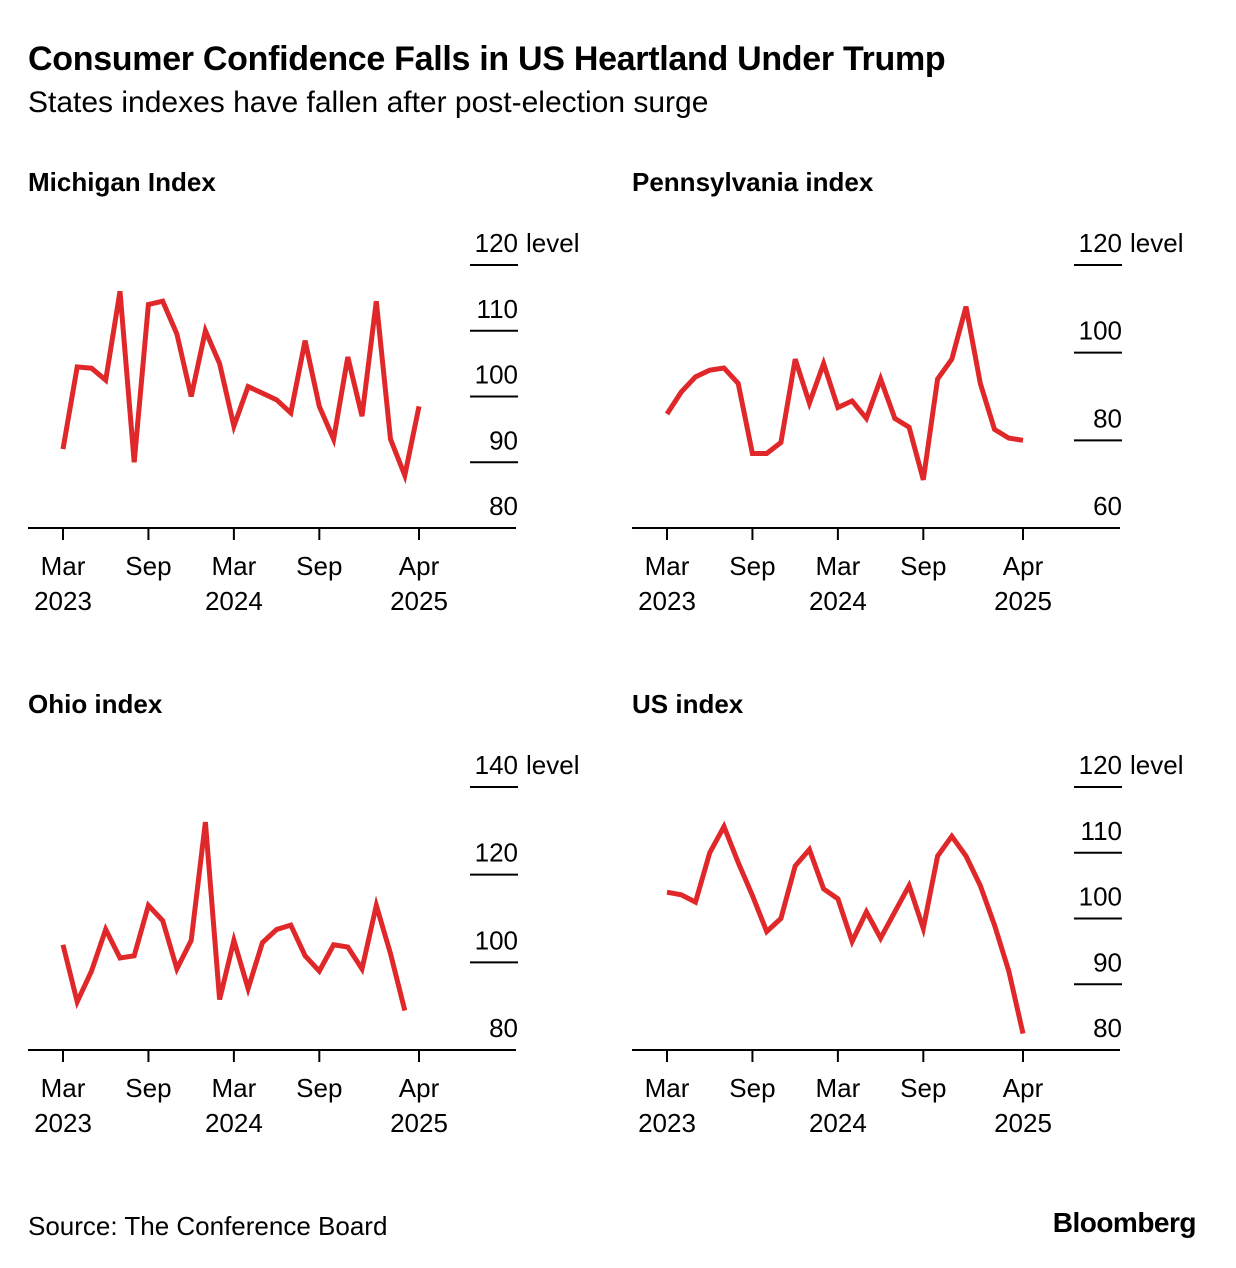  I want to click on us-xtick-year-2: 2024, so click(838, 1123).